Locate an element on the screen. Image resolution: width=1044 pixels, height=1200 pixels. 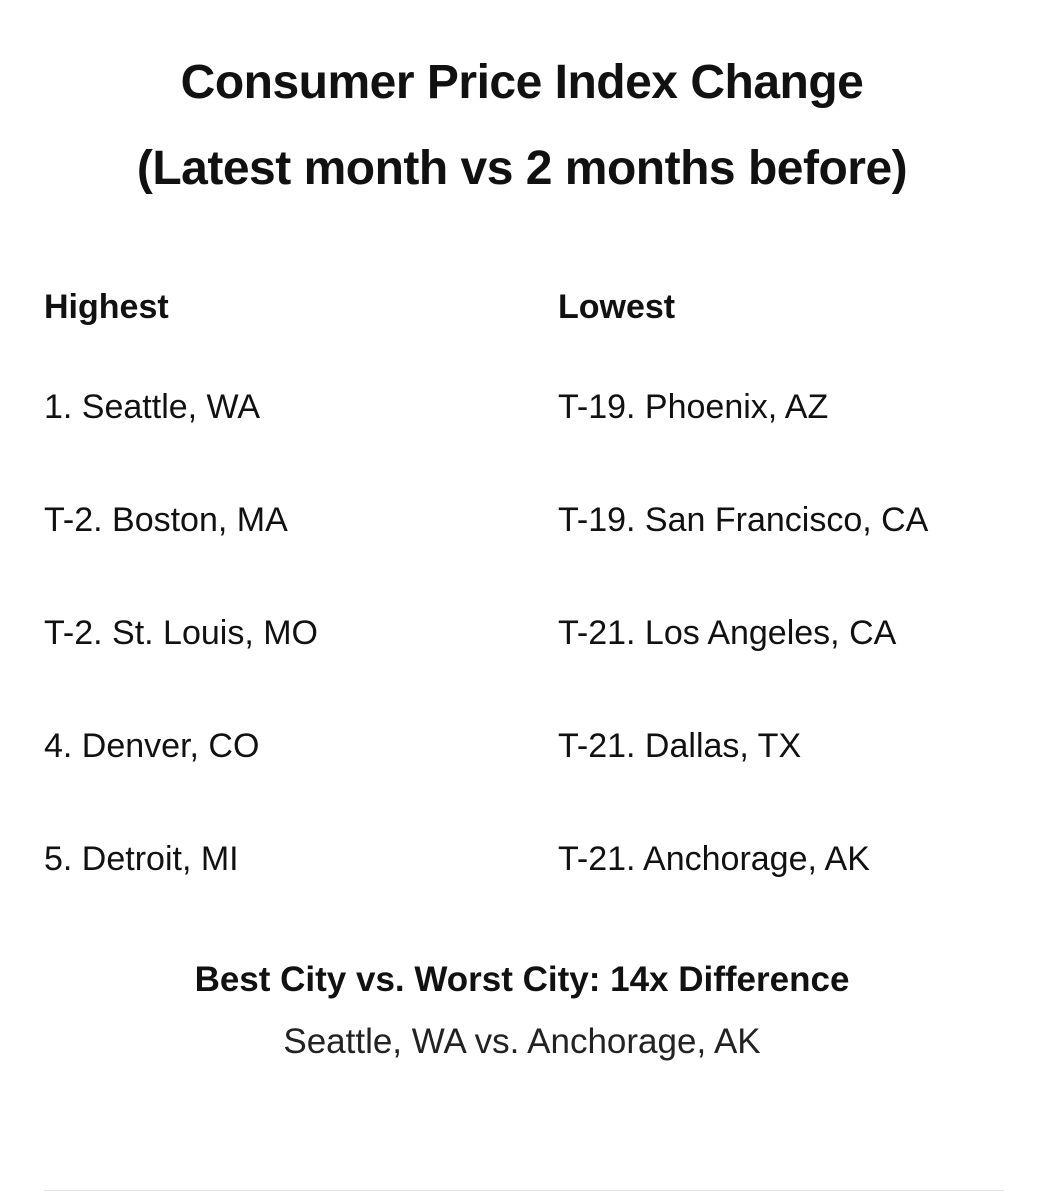
list-item: T-21. Los Angeles, CA is located at coordinates (727, 633).